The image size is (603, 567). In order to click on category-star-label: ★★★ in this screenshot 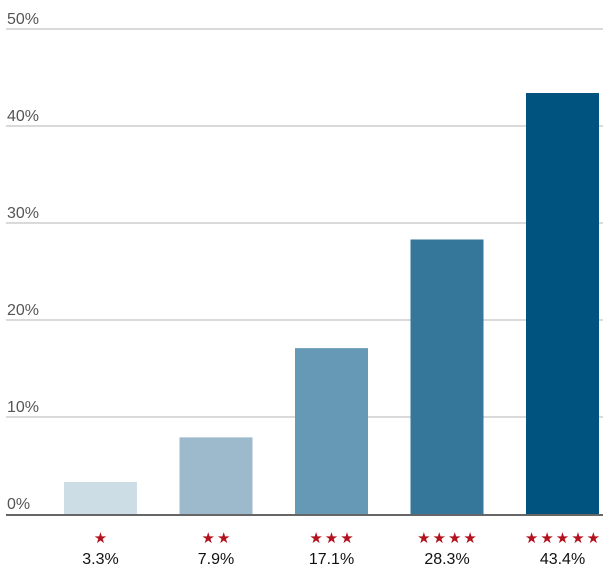, I will do `click(332, 538)`.